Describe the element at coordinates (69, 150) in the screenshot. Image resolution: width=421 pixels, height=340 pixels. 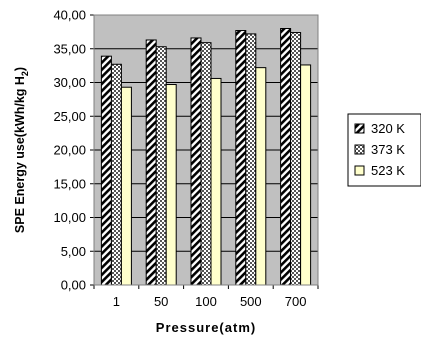
I see `y-tick-label: 20,00` at that location.